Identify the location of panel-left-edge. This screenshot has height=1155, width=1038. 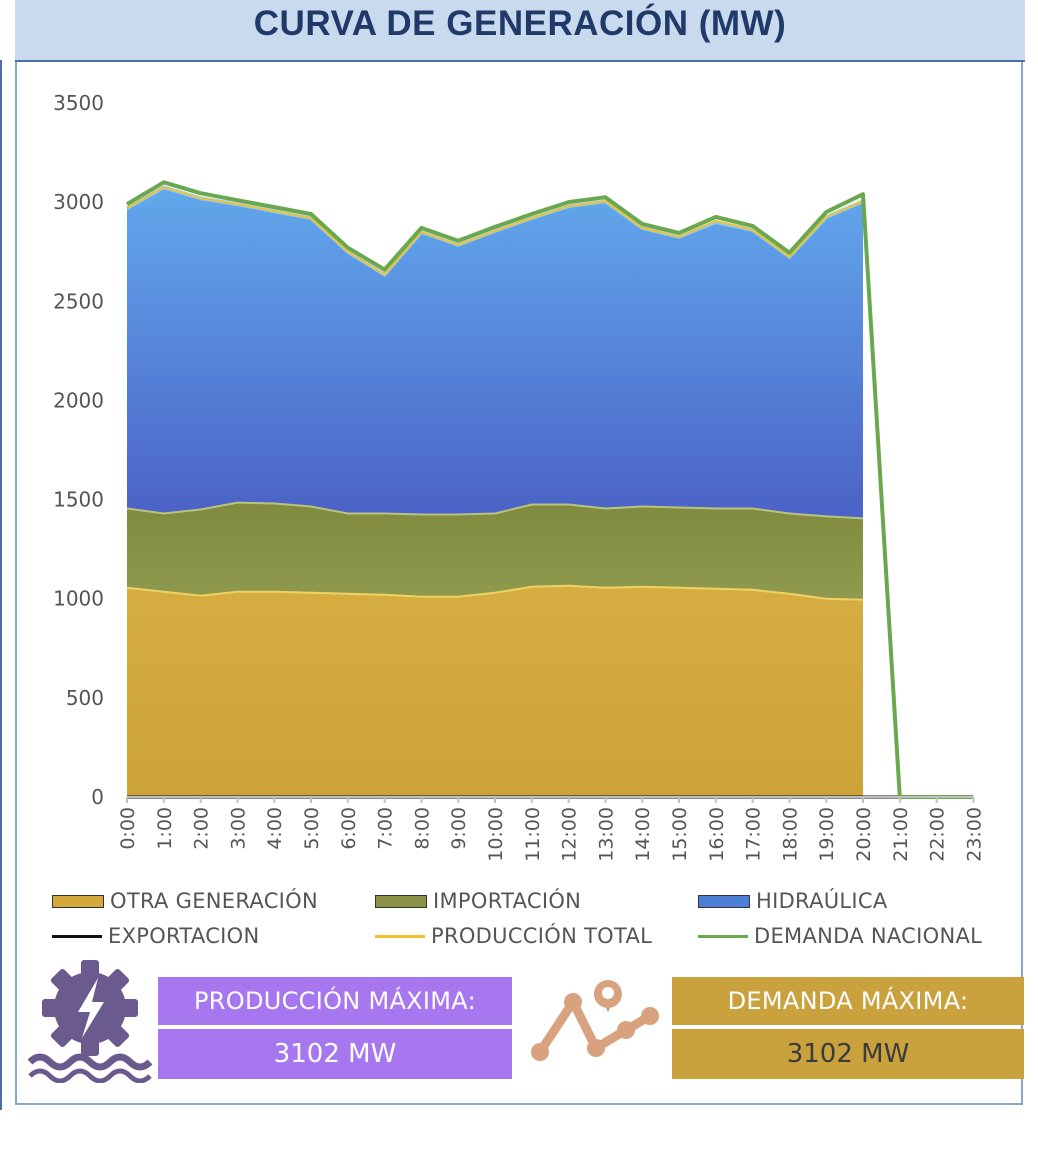
(1, 585).